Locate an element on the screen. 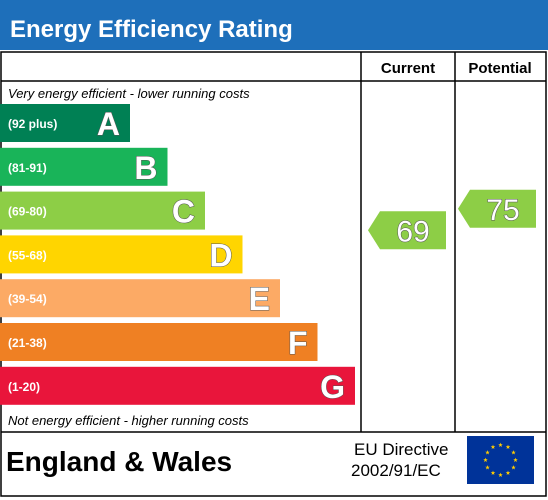 The image size is (548, 500). band-bar-f is located at coordinates (159, 342).